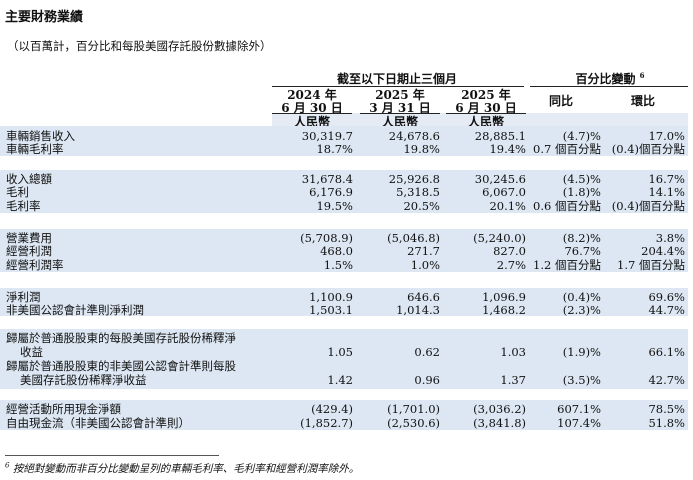 The height and width of the screenshot is (480, 693). I want to click on row-v2-value: (1,701.0), so click(413, 409).